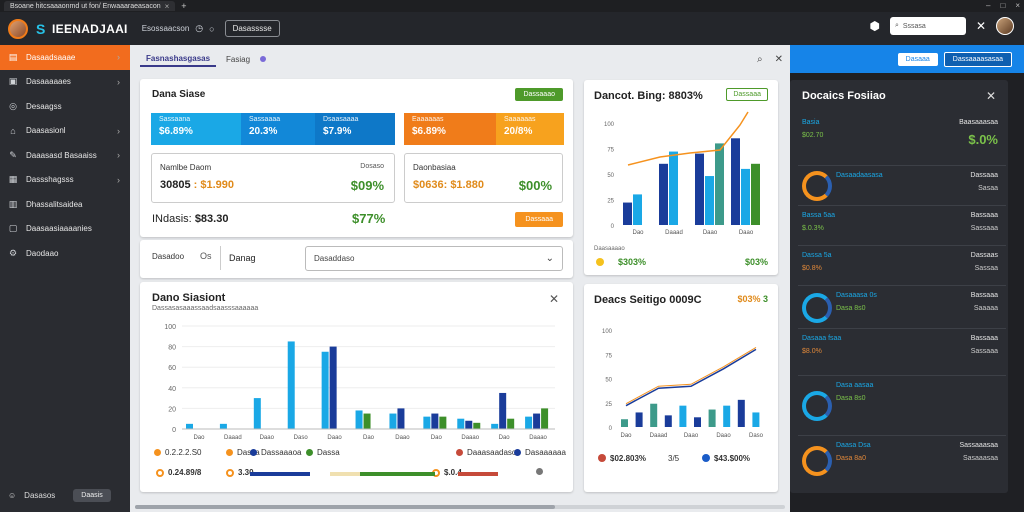 Image resolution: width=1024 pixels, height=512 pixels. I want to click on breadcrumb: Esossaacson, so click(165, 28).